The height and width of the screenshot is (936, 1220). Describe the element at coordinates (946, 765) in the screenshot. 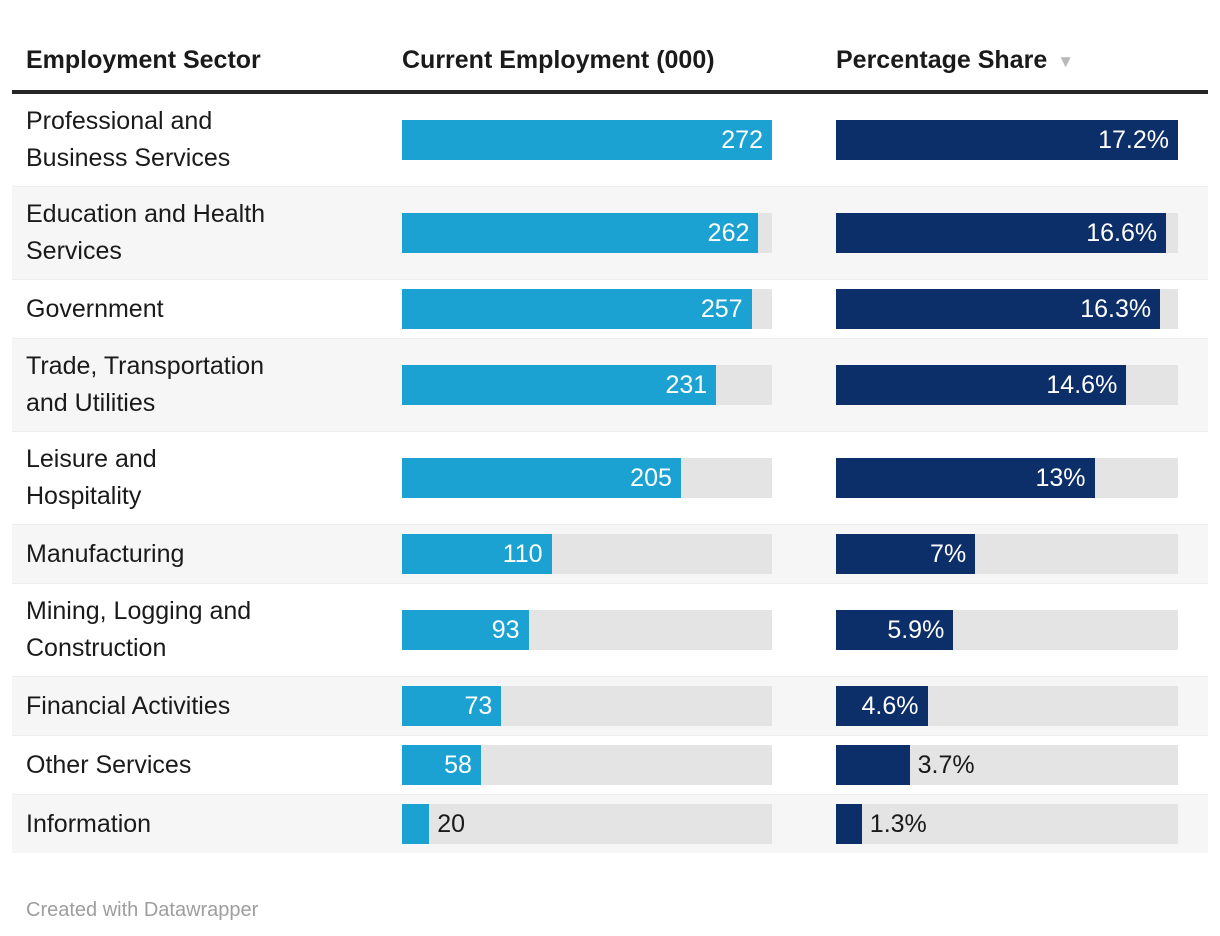

I see `share-value-label: 3.7%` at that location.